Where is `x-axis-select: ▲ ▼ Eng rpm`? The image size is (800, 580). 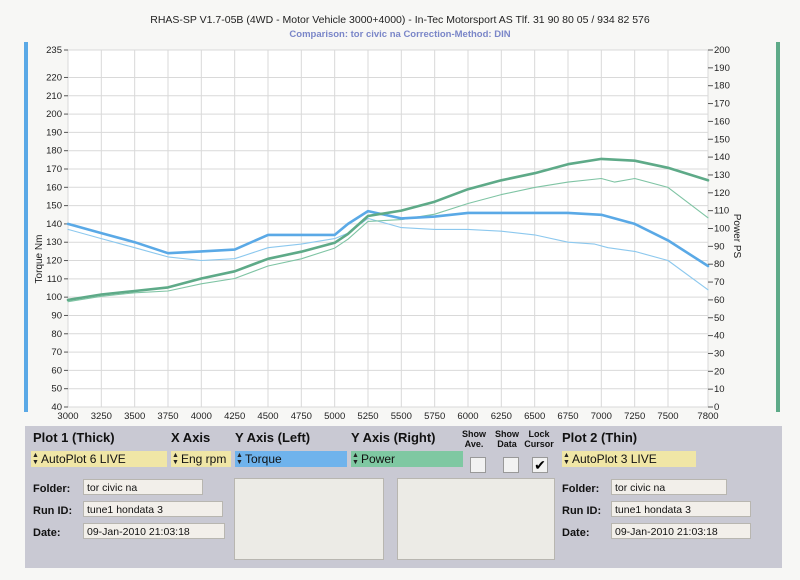 x-axis-select: ▲ ▼ Eng rpm is located at coordinates (201, 459).